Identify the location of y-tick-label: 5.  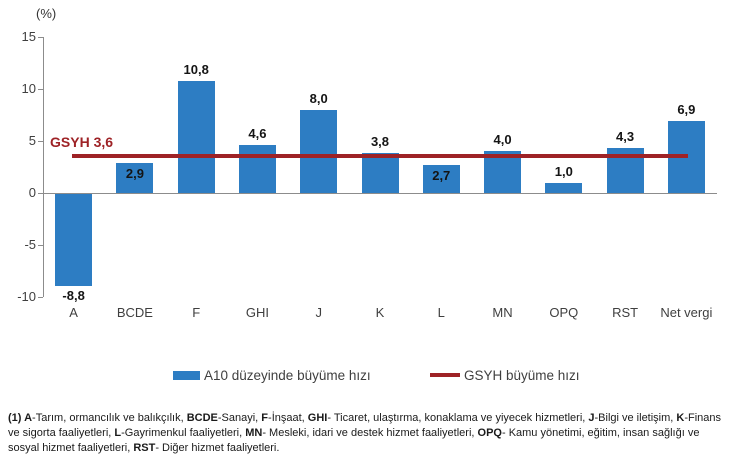
(32, 140).